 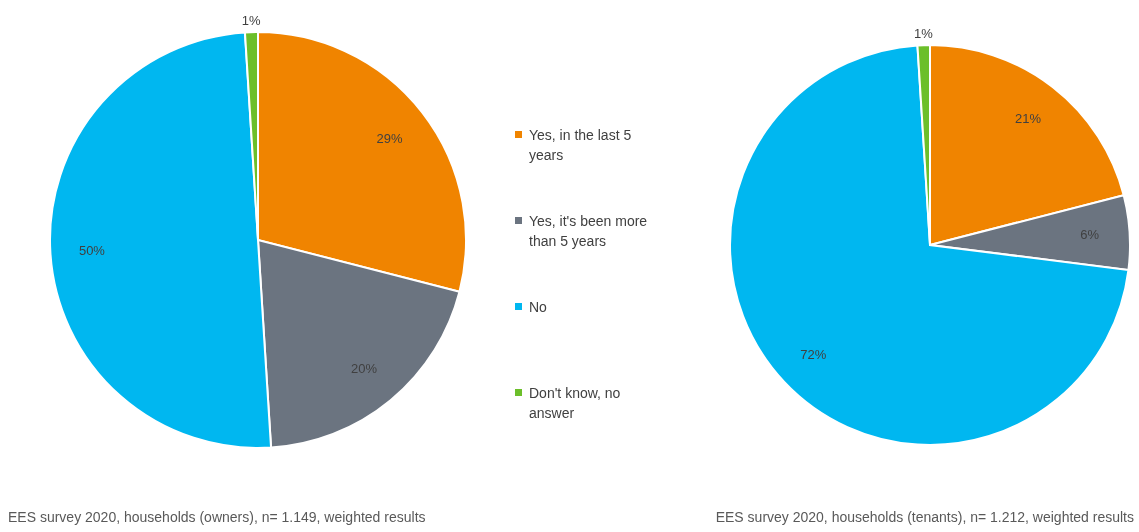 I want to click on text: EES survey 2020, households (owners), n= 1.149, weighted results, so click(x=217, y=517).